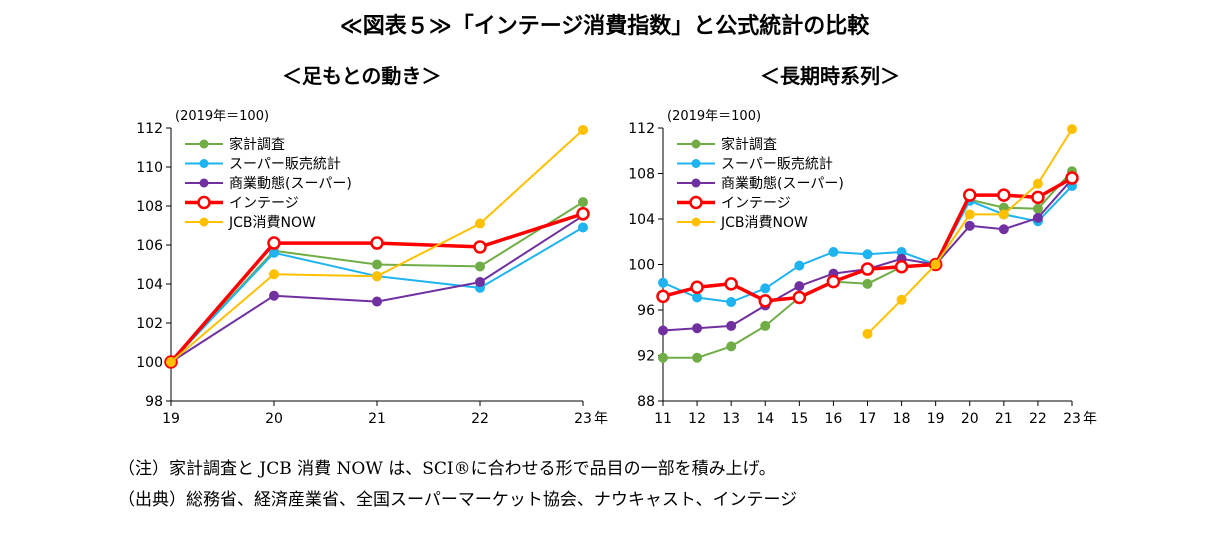  What do you see at coordinates (731, 419) in the screenshot?
I see `x-tick-label: 13` at bounding box center [731, 419].